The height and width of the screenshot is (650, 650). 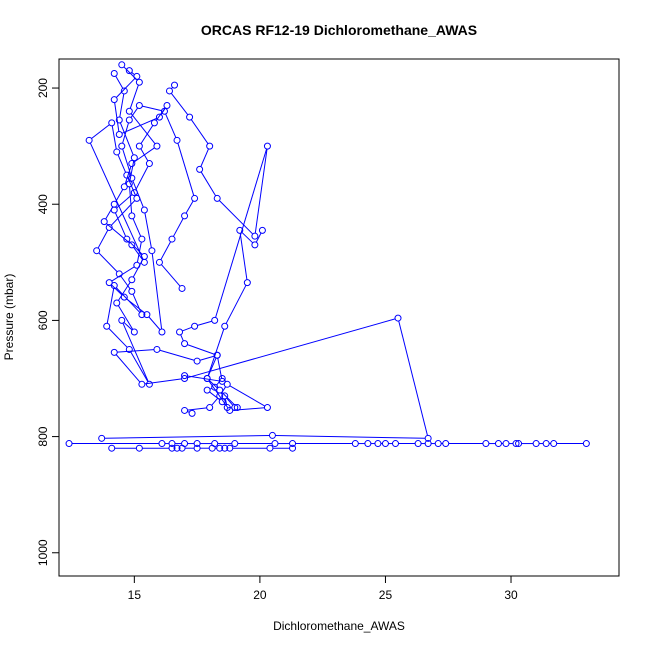 What do you see at coordinates (339, 626) in the screenshot?
I see `x-axis-label: Dichloromethane_AWAS` at bounding box center [339, 626].